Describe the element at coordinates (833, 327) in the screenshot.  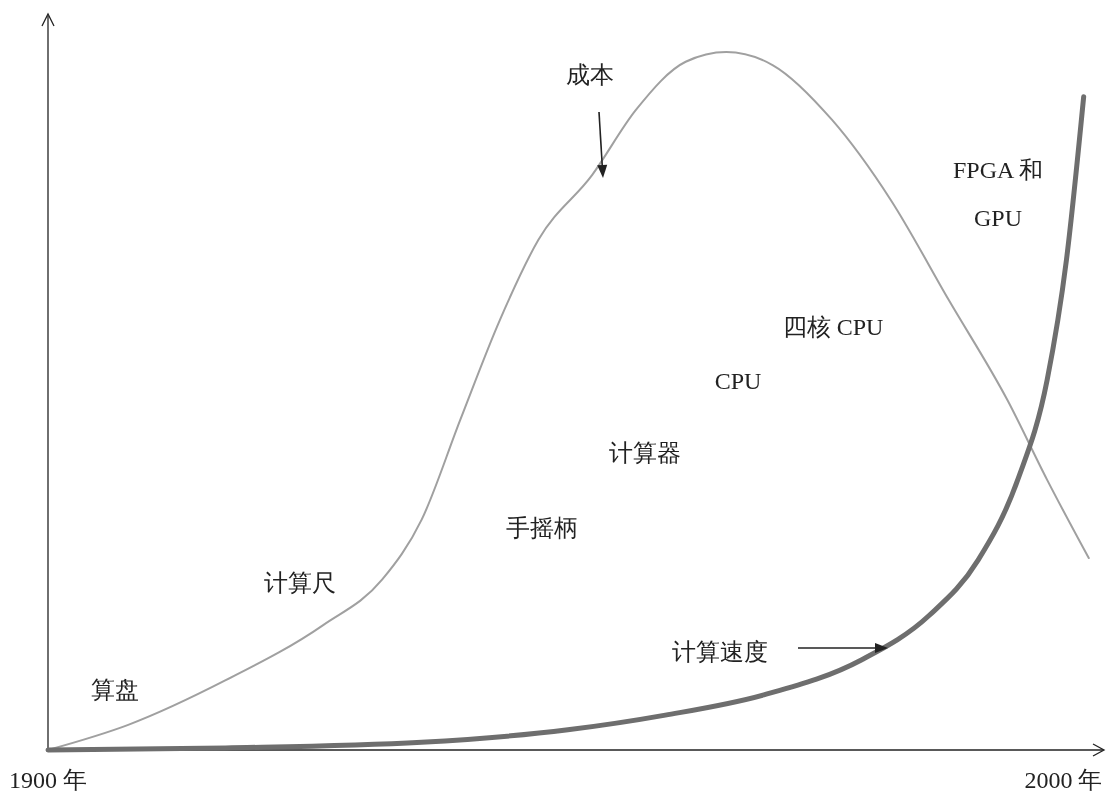
I see `annotation: 四核 CPU` at that location.